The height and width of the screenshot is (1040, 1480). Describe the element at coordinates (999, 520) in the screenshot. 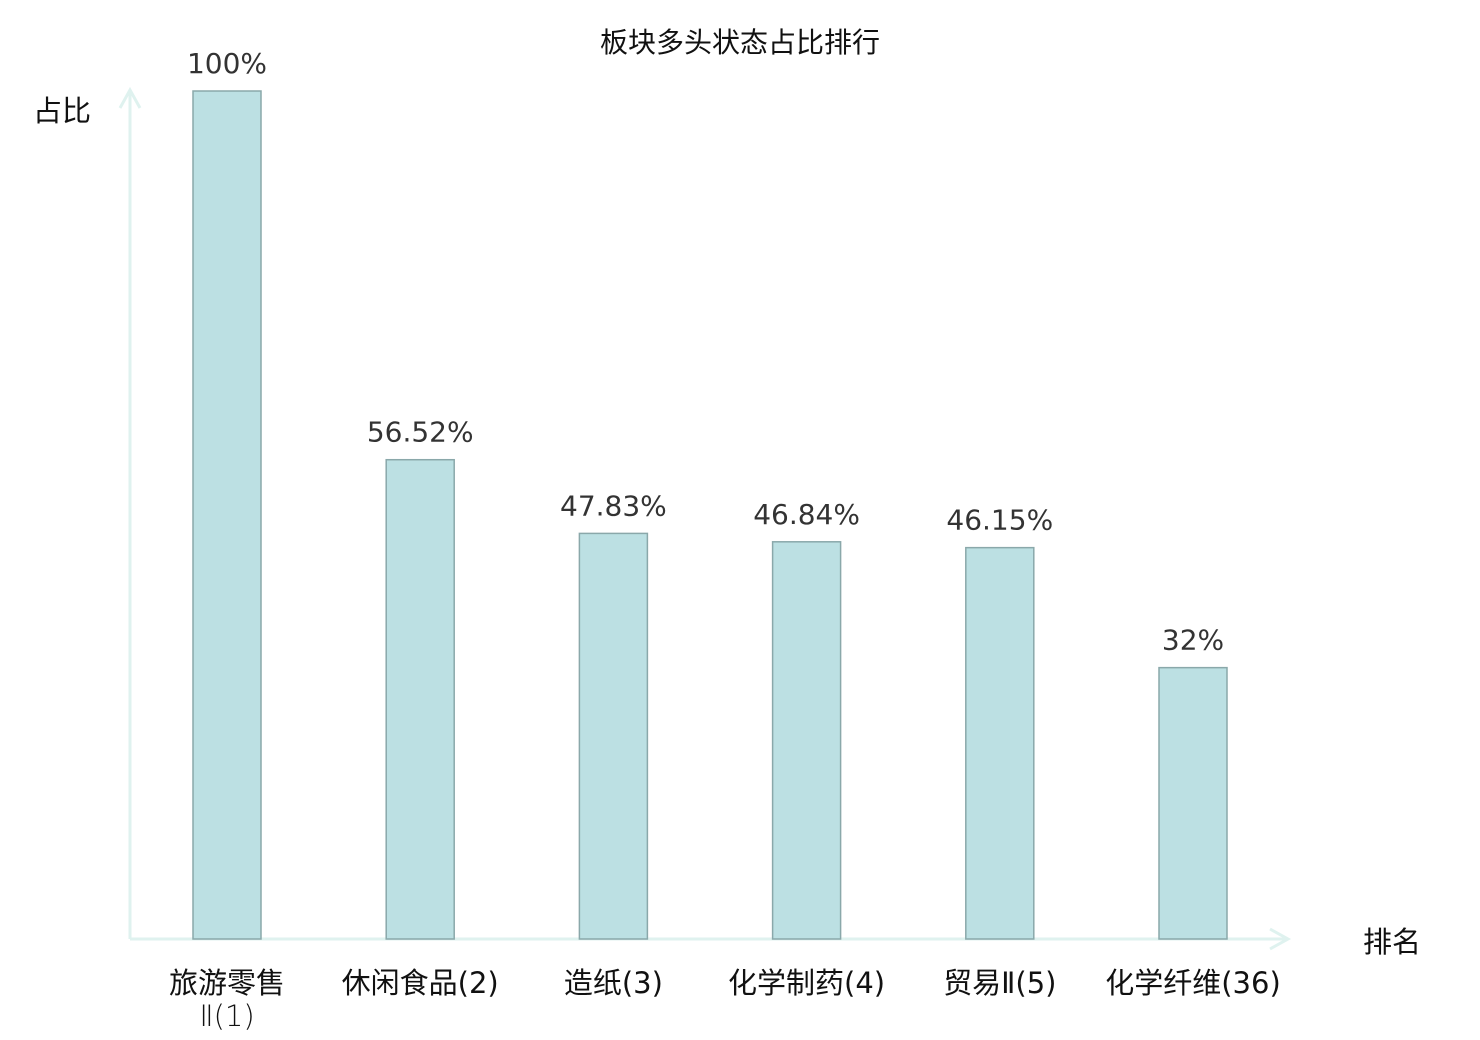

I see `data-label: 46.15%` at that location.